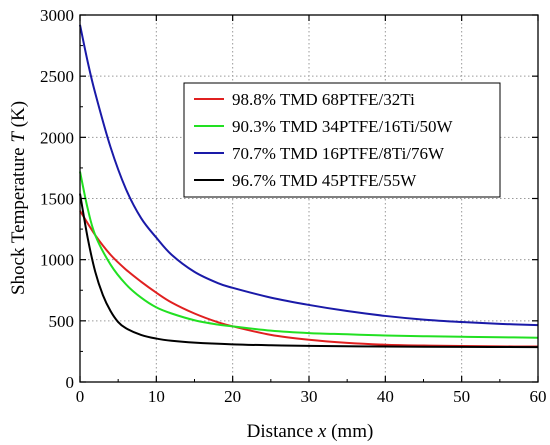 The width and height of the screenshot is (550, 445). I want to click on y-tick-label: 0, so click(70, 382).